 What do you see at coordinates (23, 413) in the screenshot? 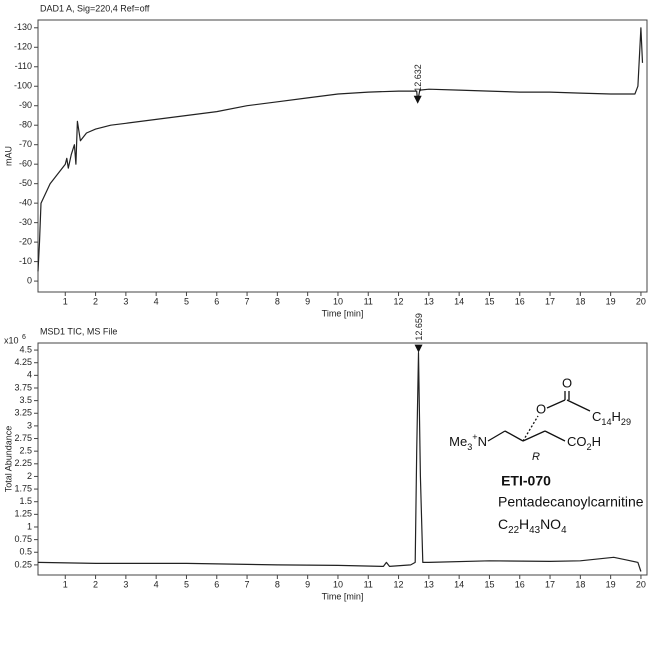
I see `y-tick-label: 3.25` at bounding box center [23, 413].